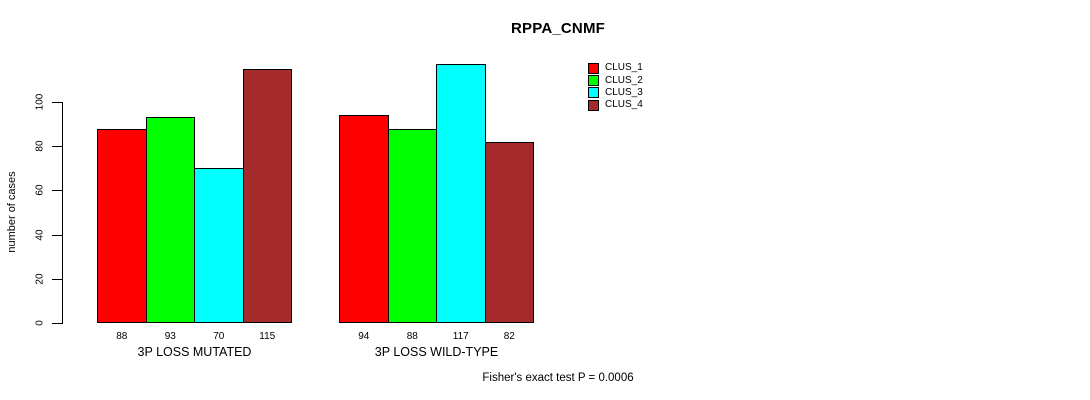  What do you see at coordinates (624, 80) in the screenshot?
I see `legend-label: CLUS_2` at bounding box center [624, 80].